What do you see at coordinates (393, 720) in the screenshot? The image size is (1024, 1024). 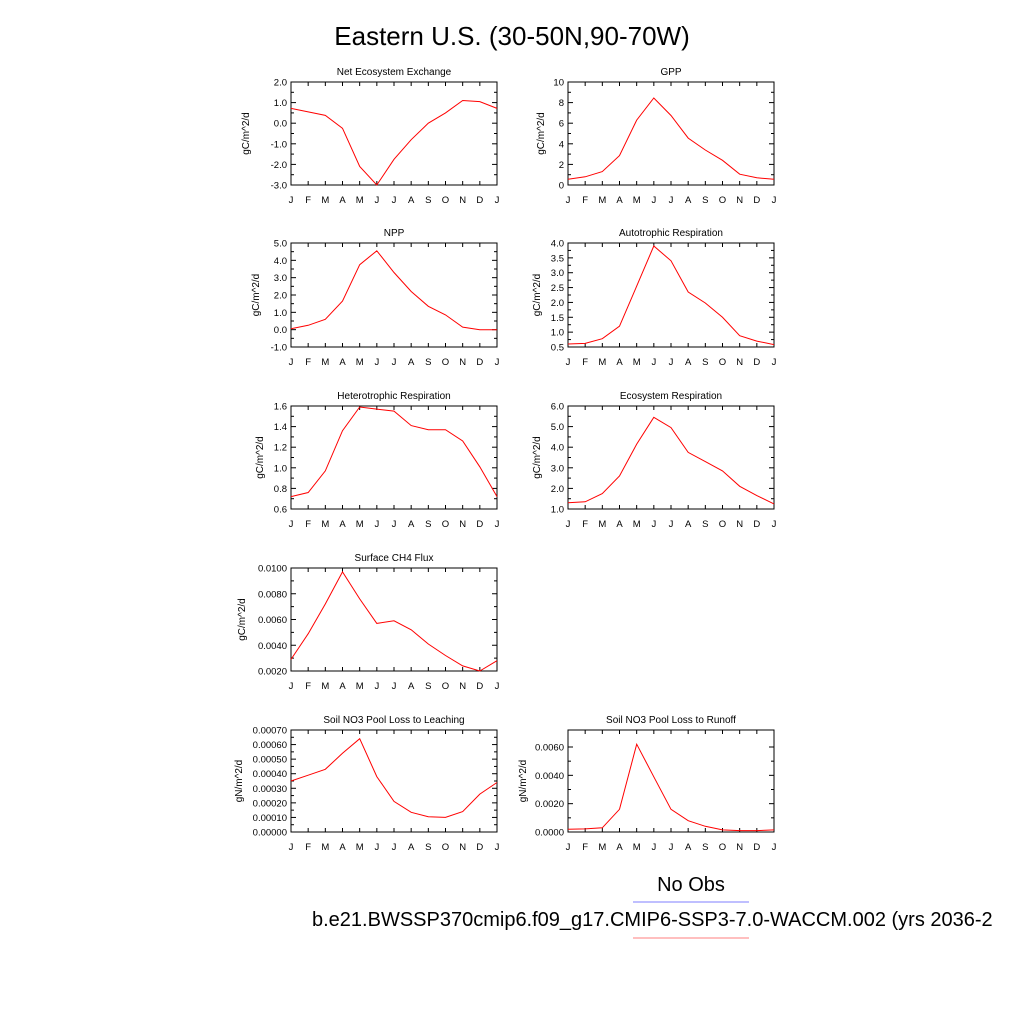 I see `panel-title: Soil NO3 Pool Loss to Leaching` at bounding box center [393, 720].